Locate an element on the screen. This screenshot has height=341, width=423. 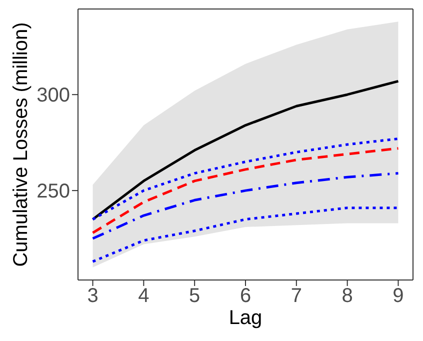
x-tick-label: 3 is located at coordinates (92, 296).